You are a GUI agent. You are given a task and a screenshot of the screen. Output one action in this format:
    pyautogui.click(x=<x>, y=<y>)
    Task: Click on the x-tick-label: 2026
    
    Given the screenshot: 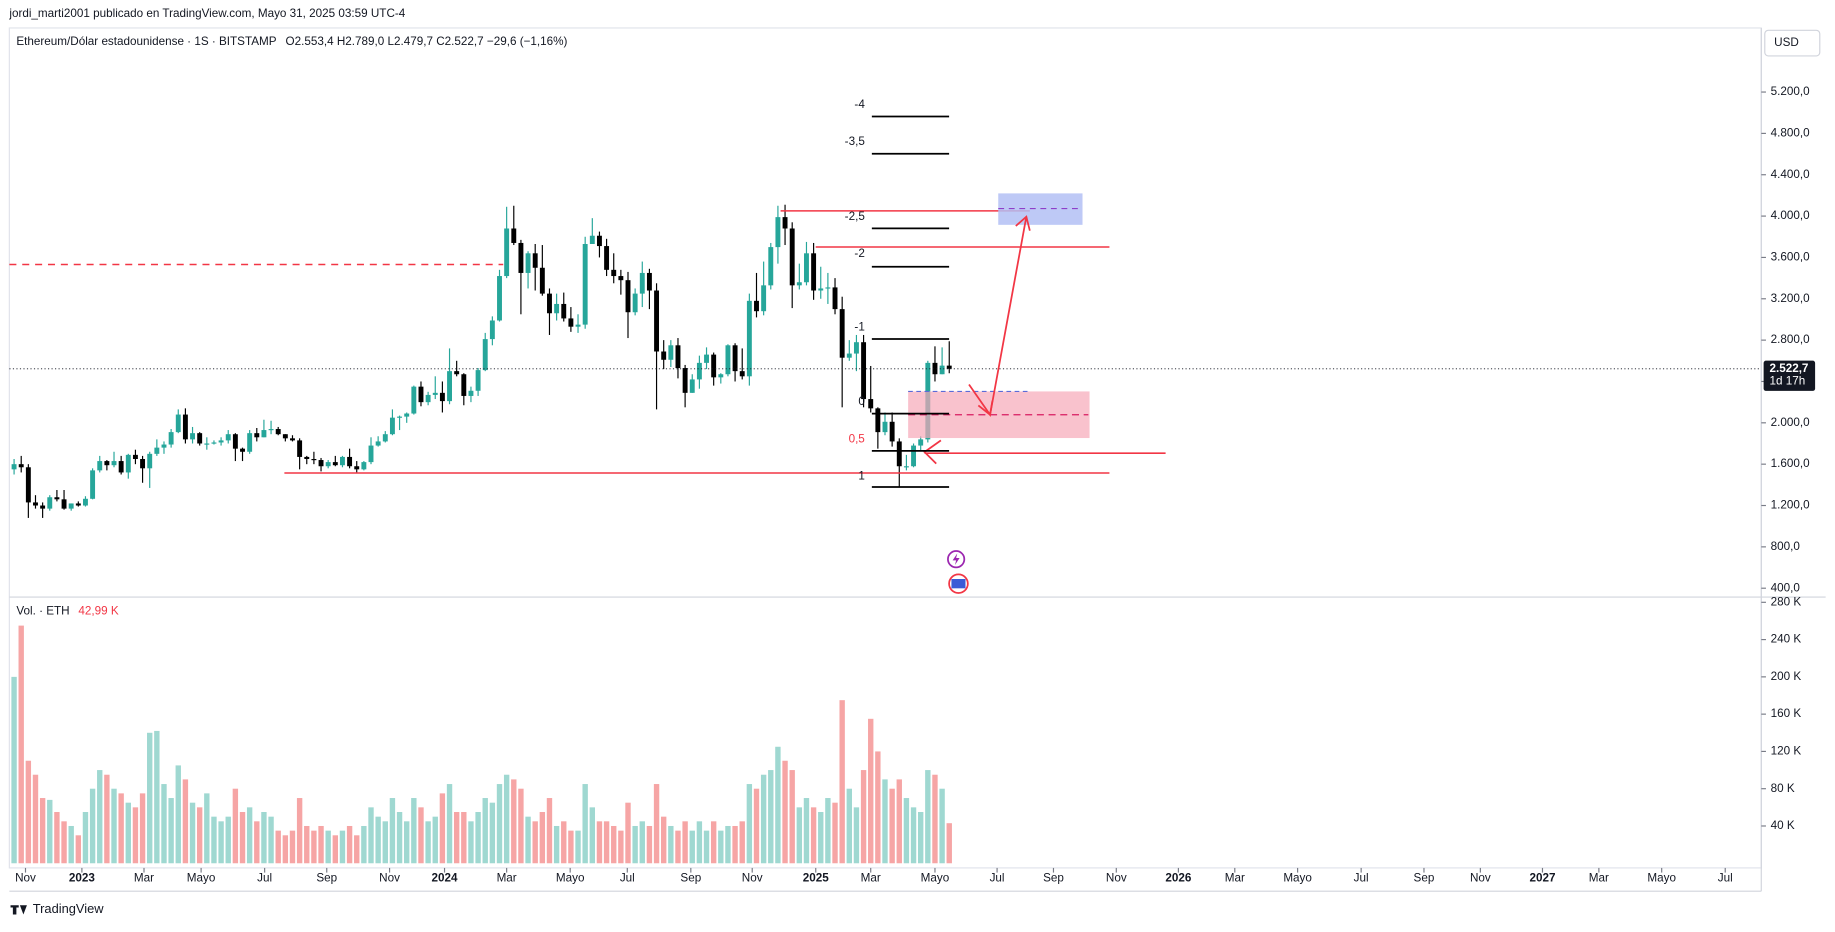 What is the action you would take?
    pyautogui.click(x=1178, y=878)
    